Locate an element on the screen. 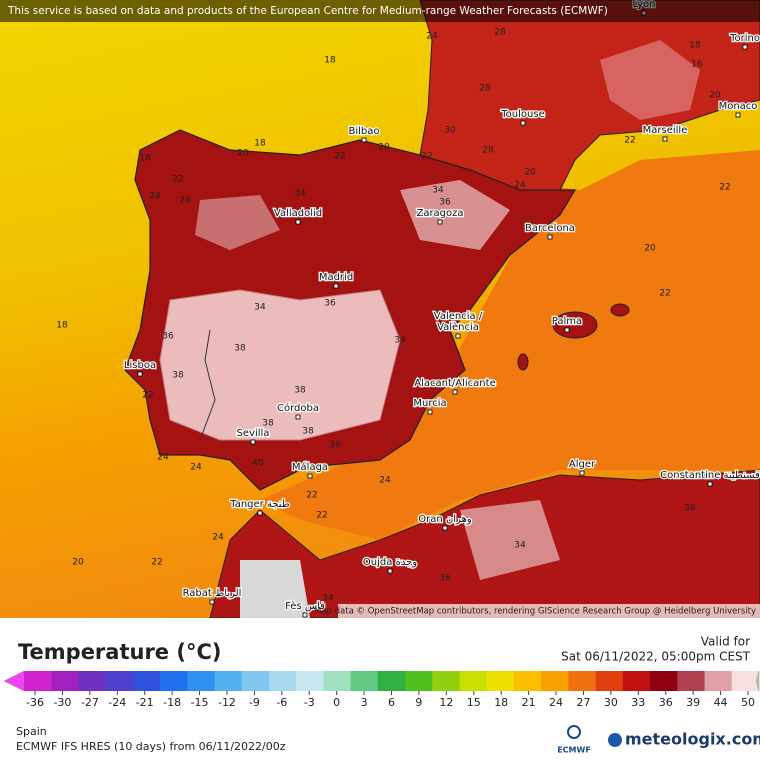 The image size is (760, 764). city-label: Sevilla is located at coordinates (253, 433).